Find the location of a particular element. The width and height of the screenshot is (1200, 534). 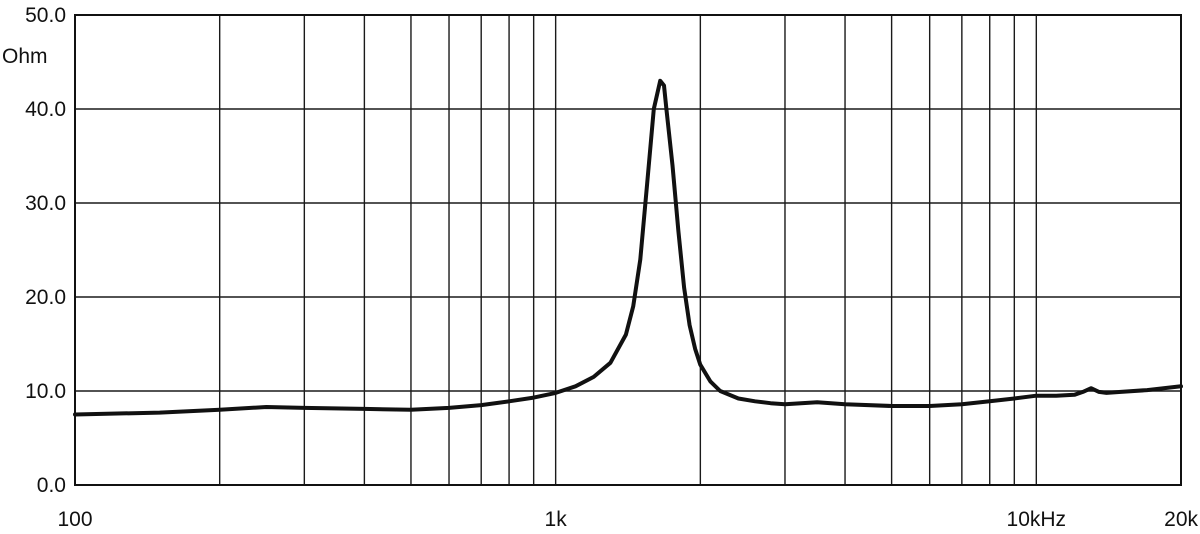

y-tick-label: 40.0 is located at coordinates (45, 109).